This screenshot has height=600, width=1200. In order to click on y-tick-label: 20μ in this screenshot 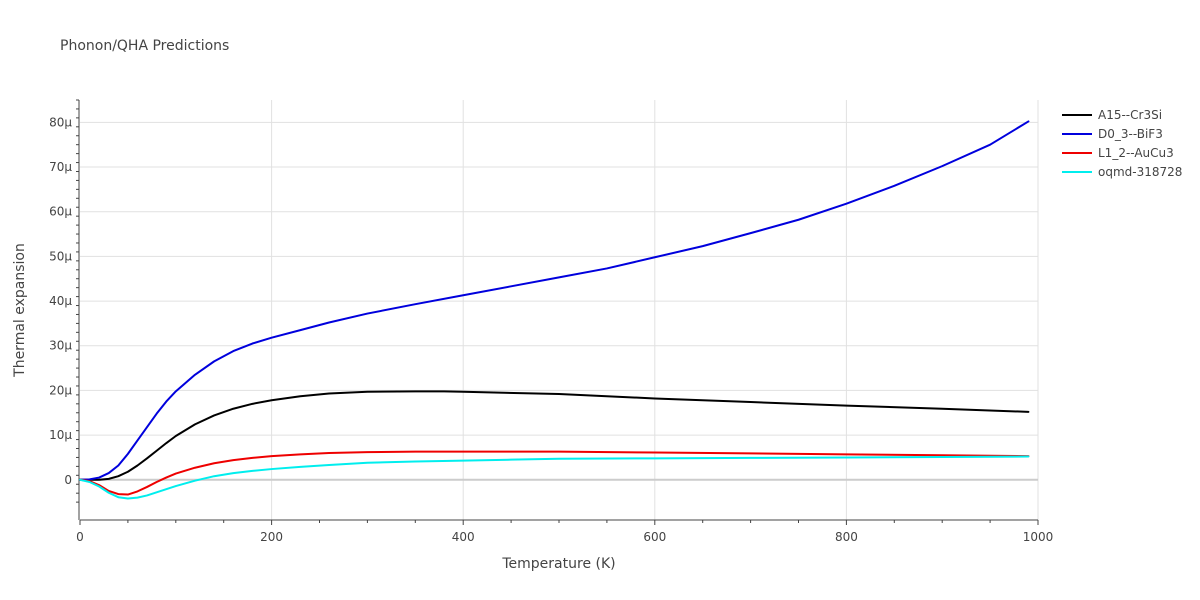, I will do `click(60, 390)`.